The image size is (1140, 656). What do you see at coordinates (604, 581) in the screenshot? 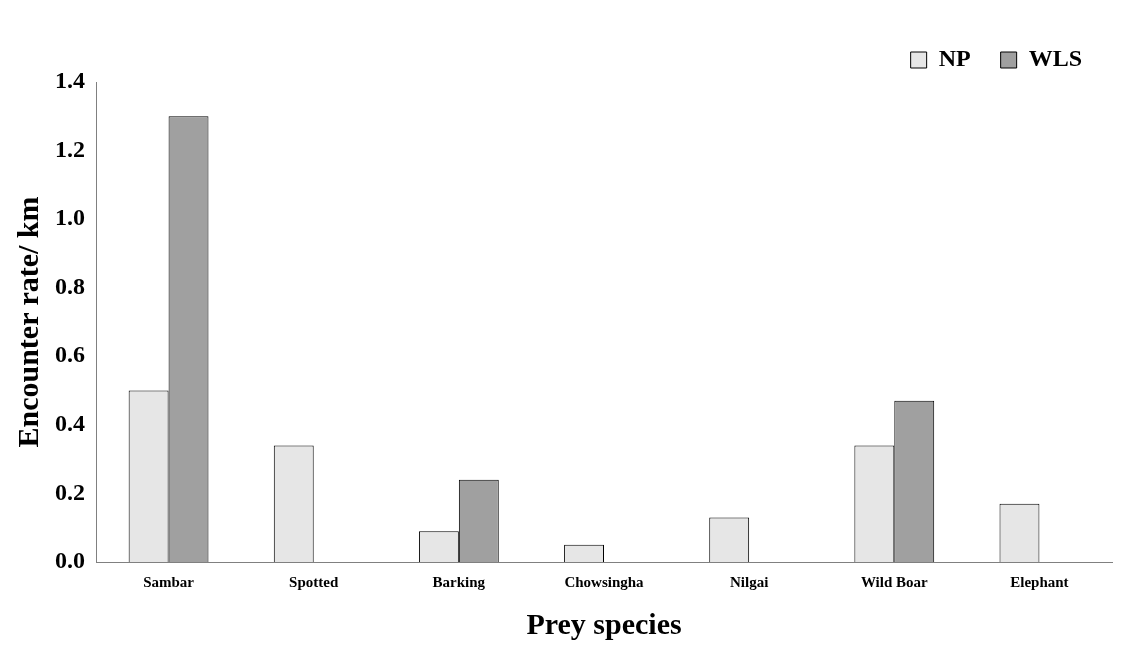
I see `x-tick-label: Chowsingha` at bounding box center [604, 581].